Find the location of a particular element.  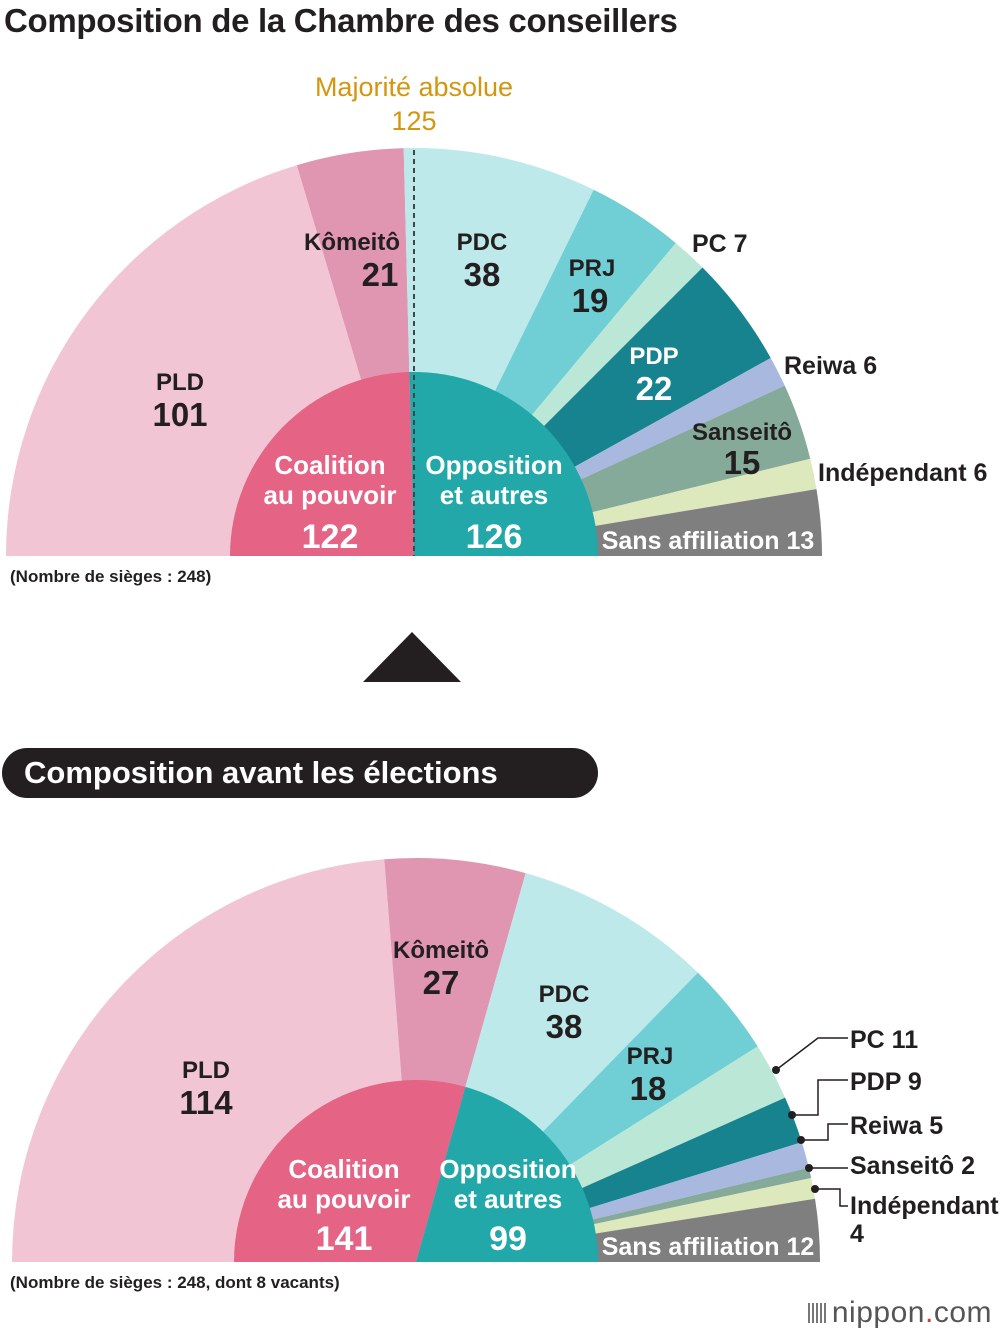

value-sanseito: 15 is located at coordinates (742, 462).